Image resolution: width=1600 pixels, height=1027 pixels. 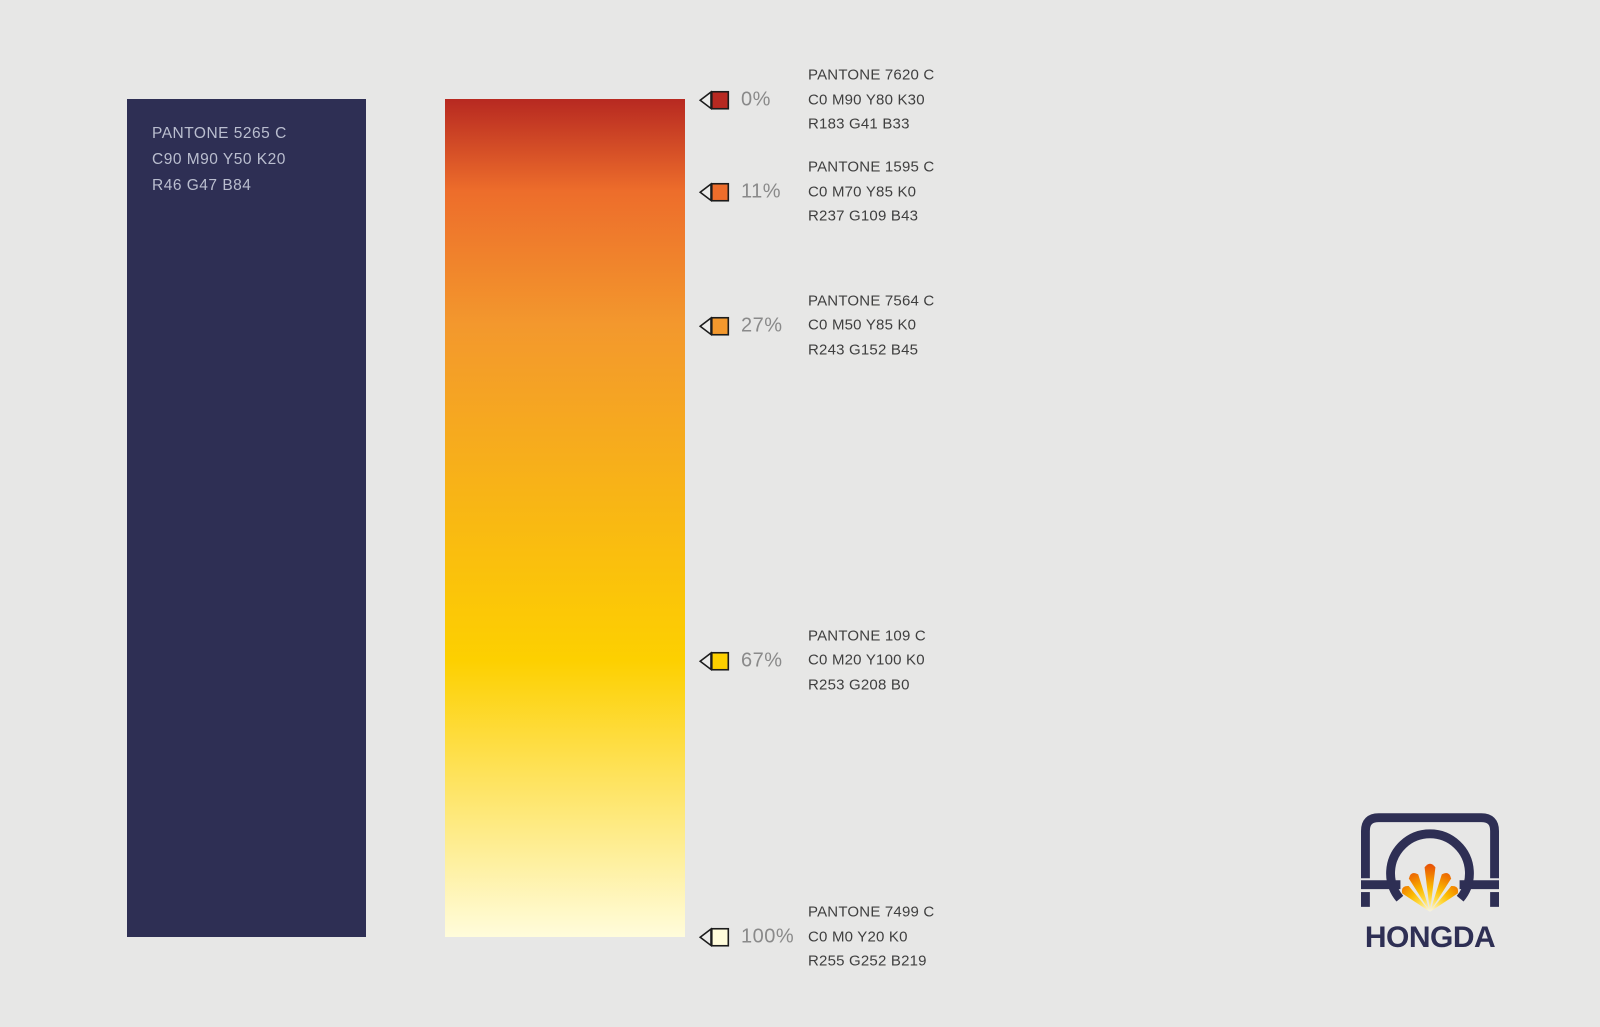 I want to click on stop-percent-label: 100%, so click(x=768, y=936).